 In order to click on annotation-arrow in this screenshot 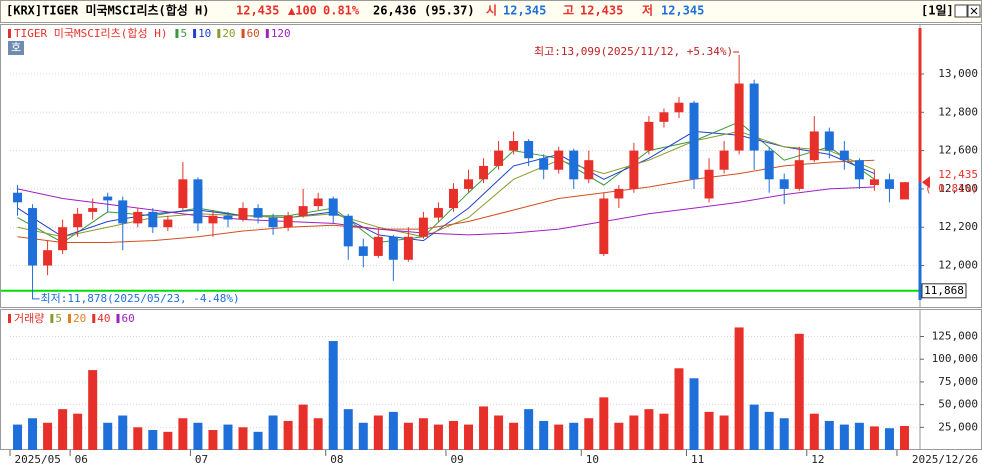, I will do `click(36, 294)`.